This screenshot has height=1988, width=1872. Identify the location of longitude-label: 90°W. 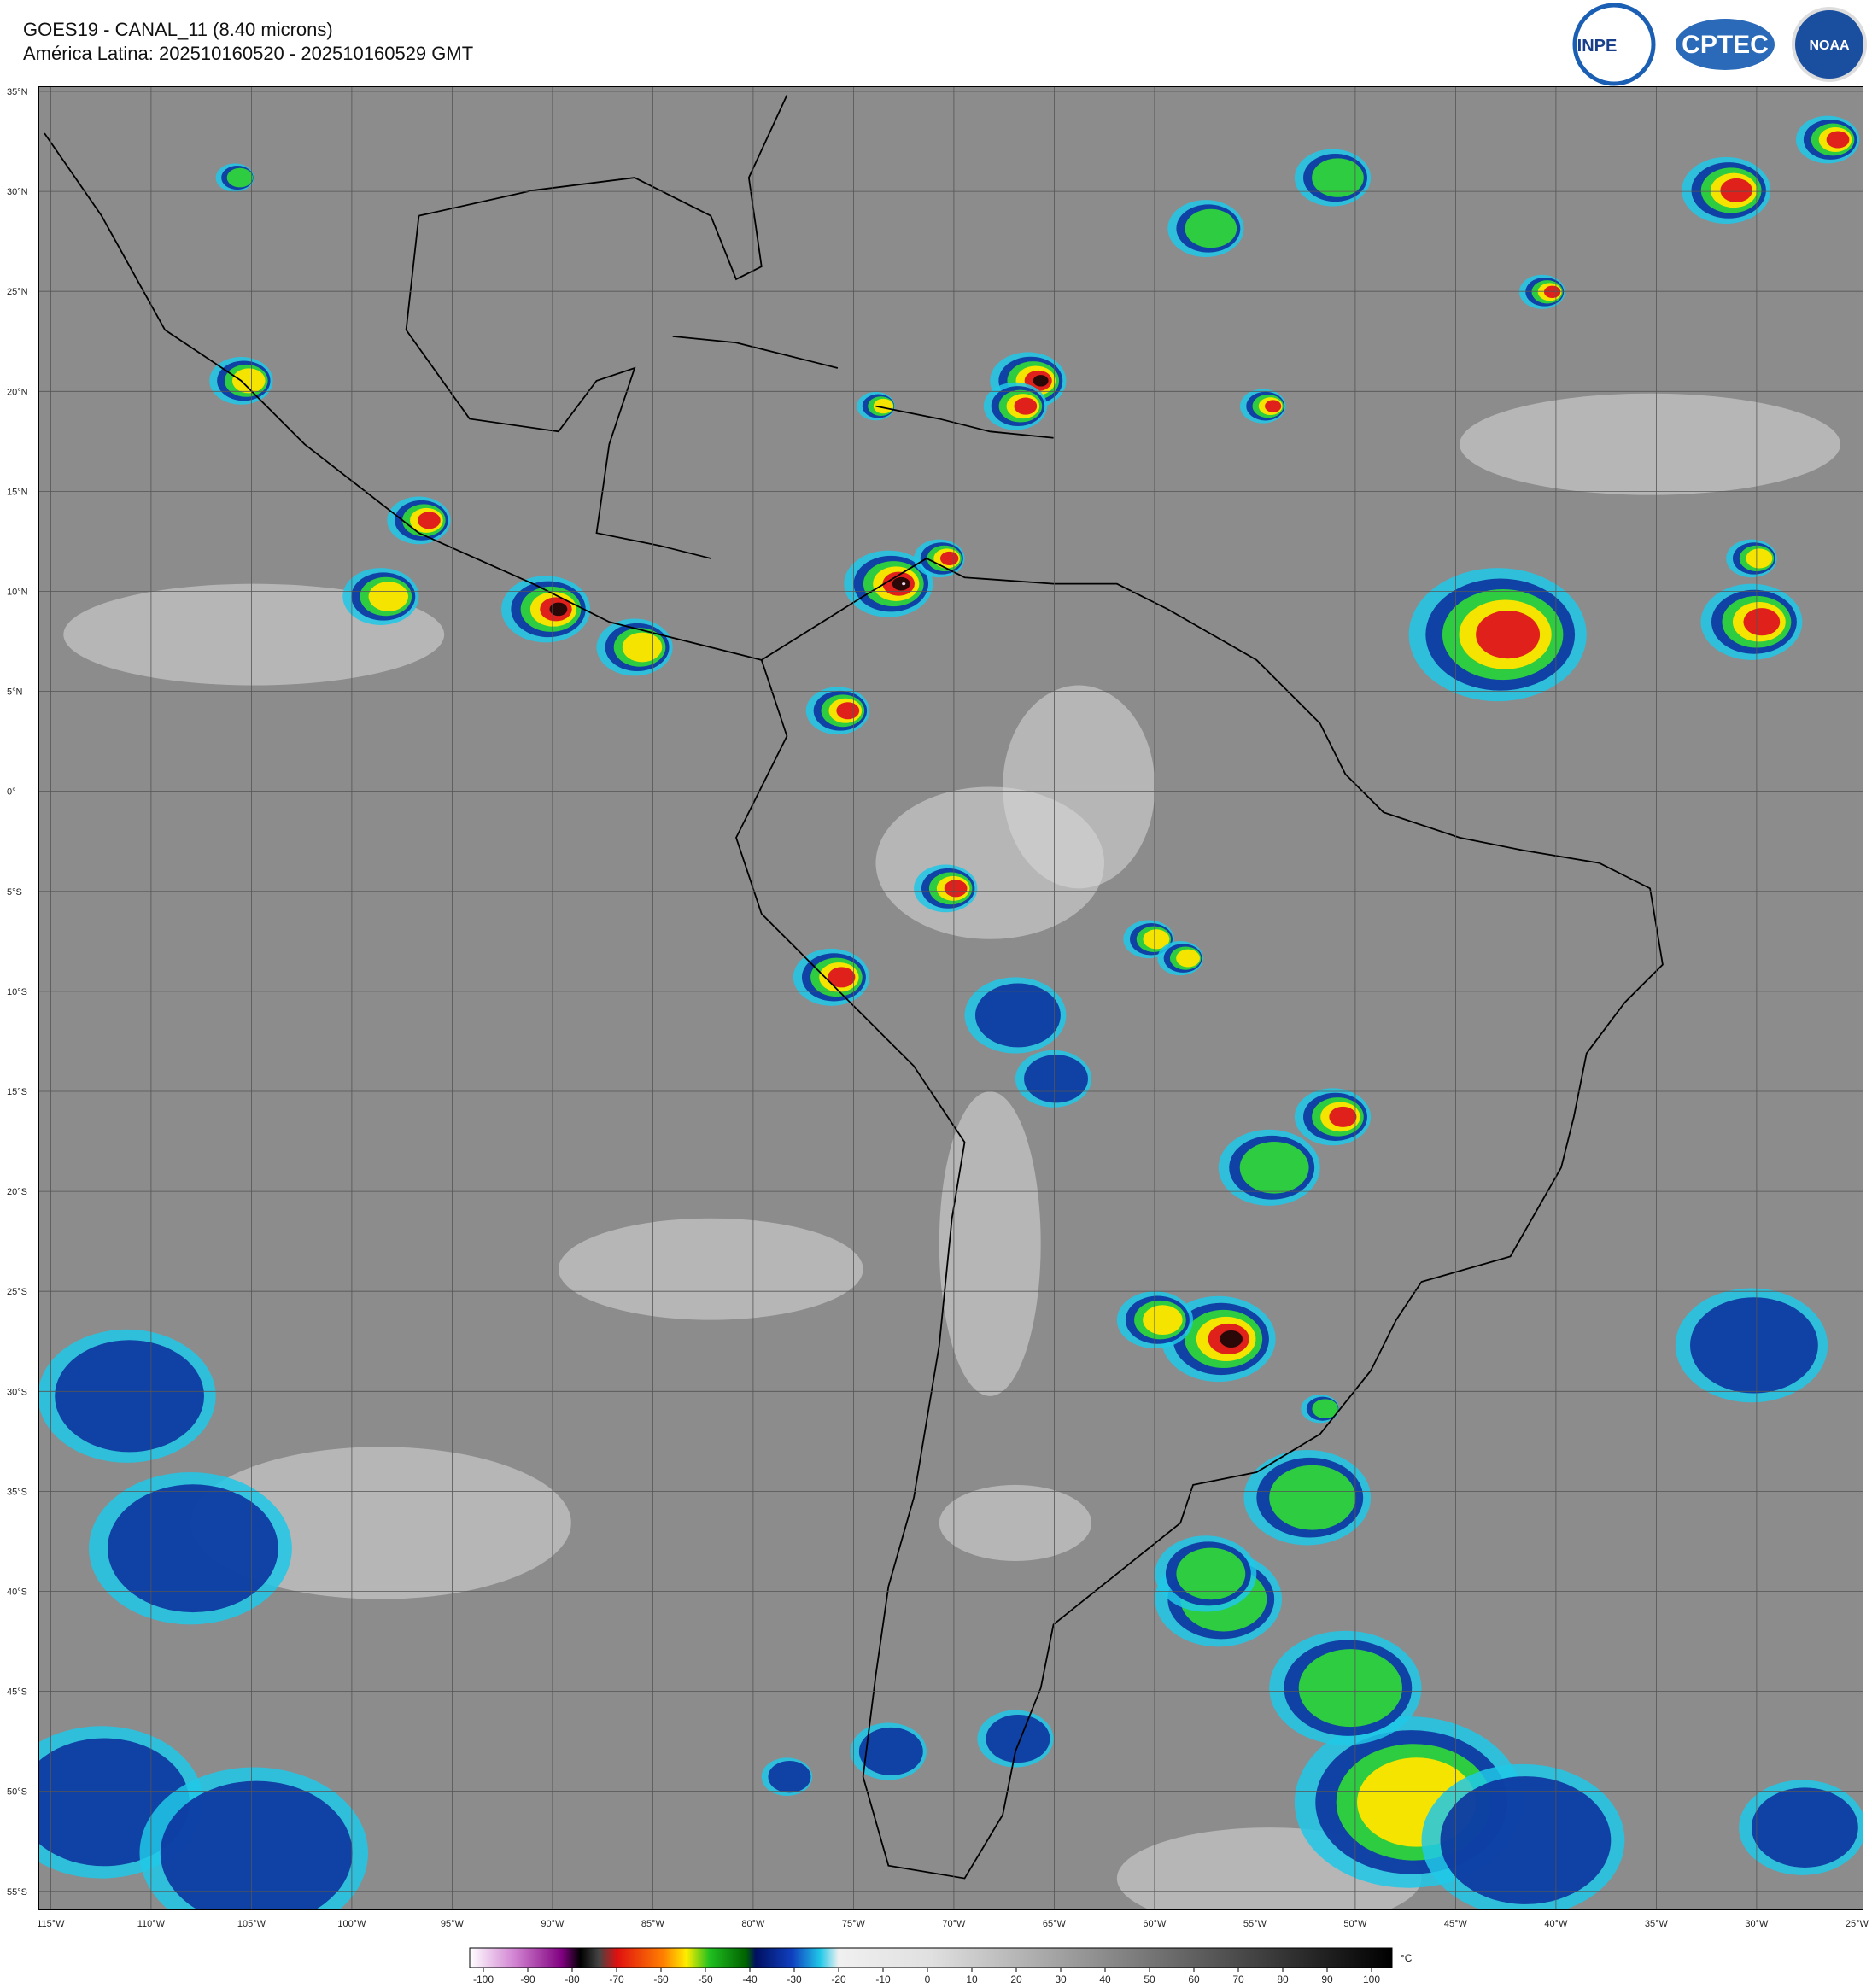
(553, 1924).